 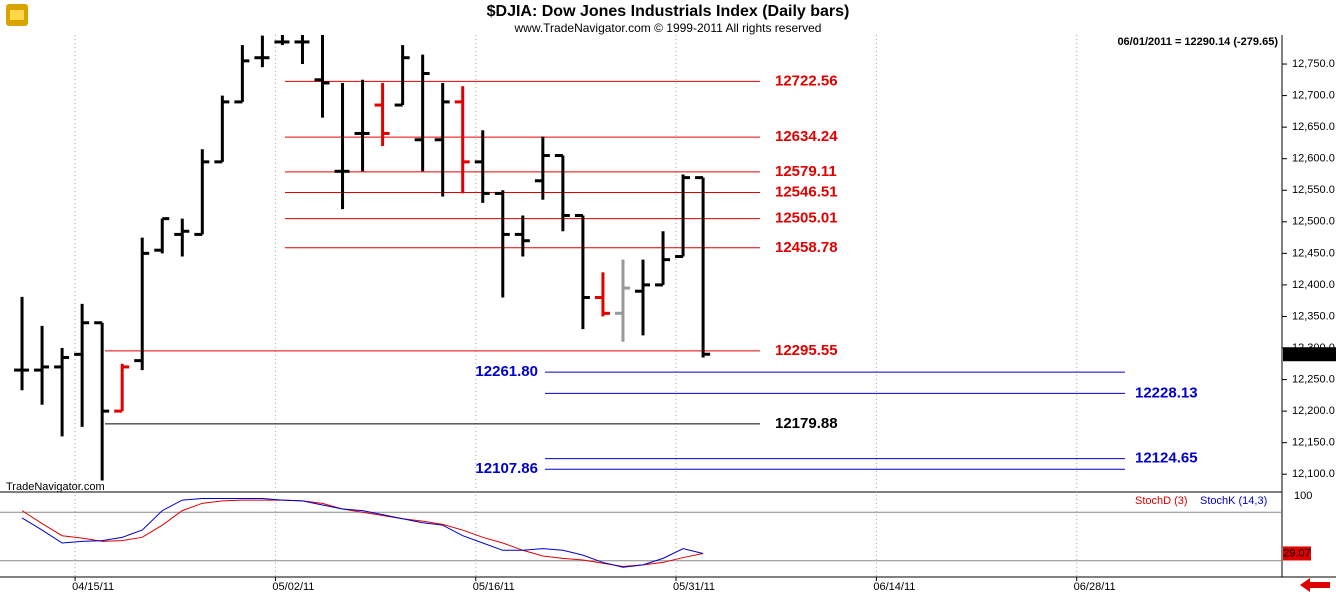 What do you see at coordinates (806, 423) in the screenshot?
I see `level-label: 12179.88` at bounding box center [806, 423].